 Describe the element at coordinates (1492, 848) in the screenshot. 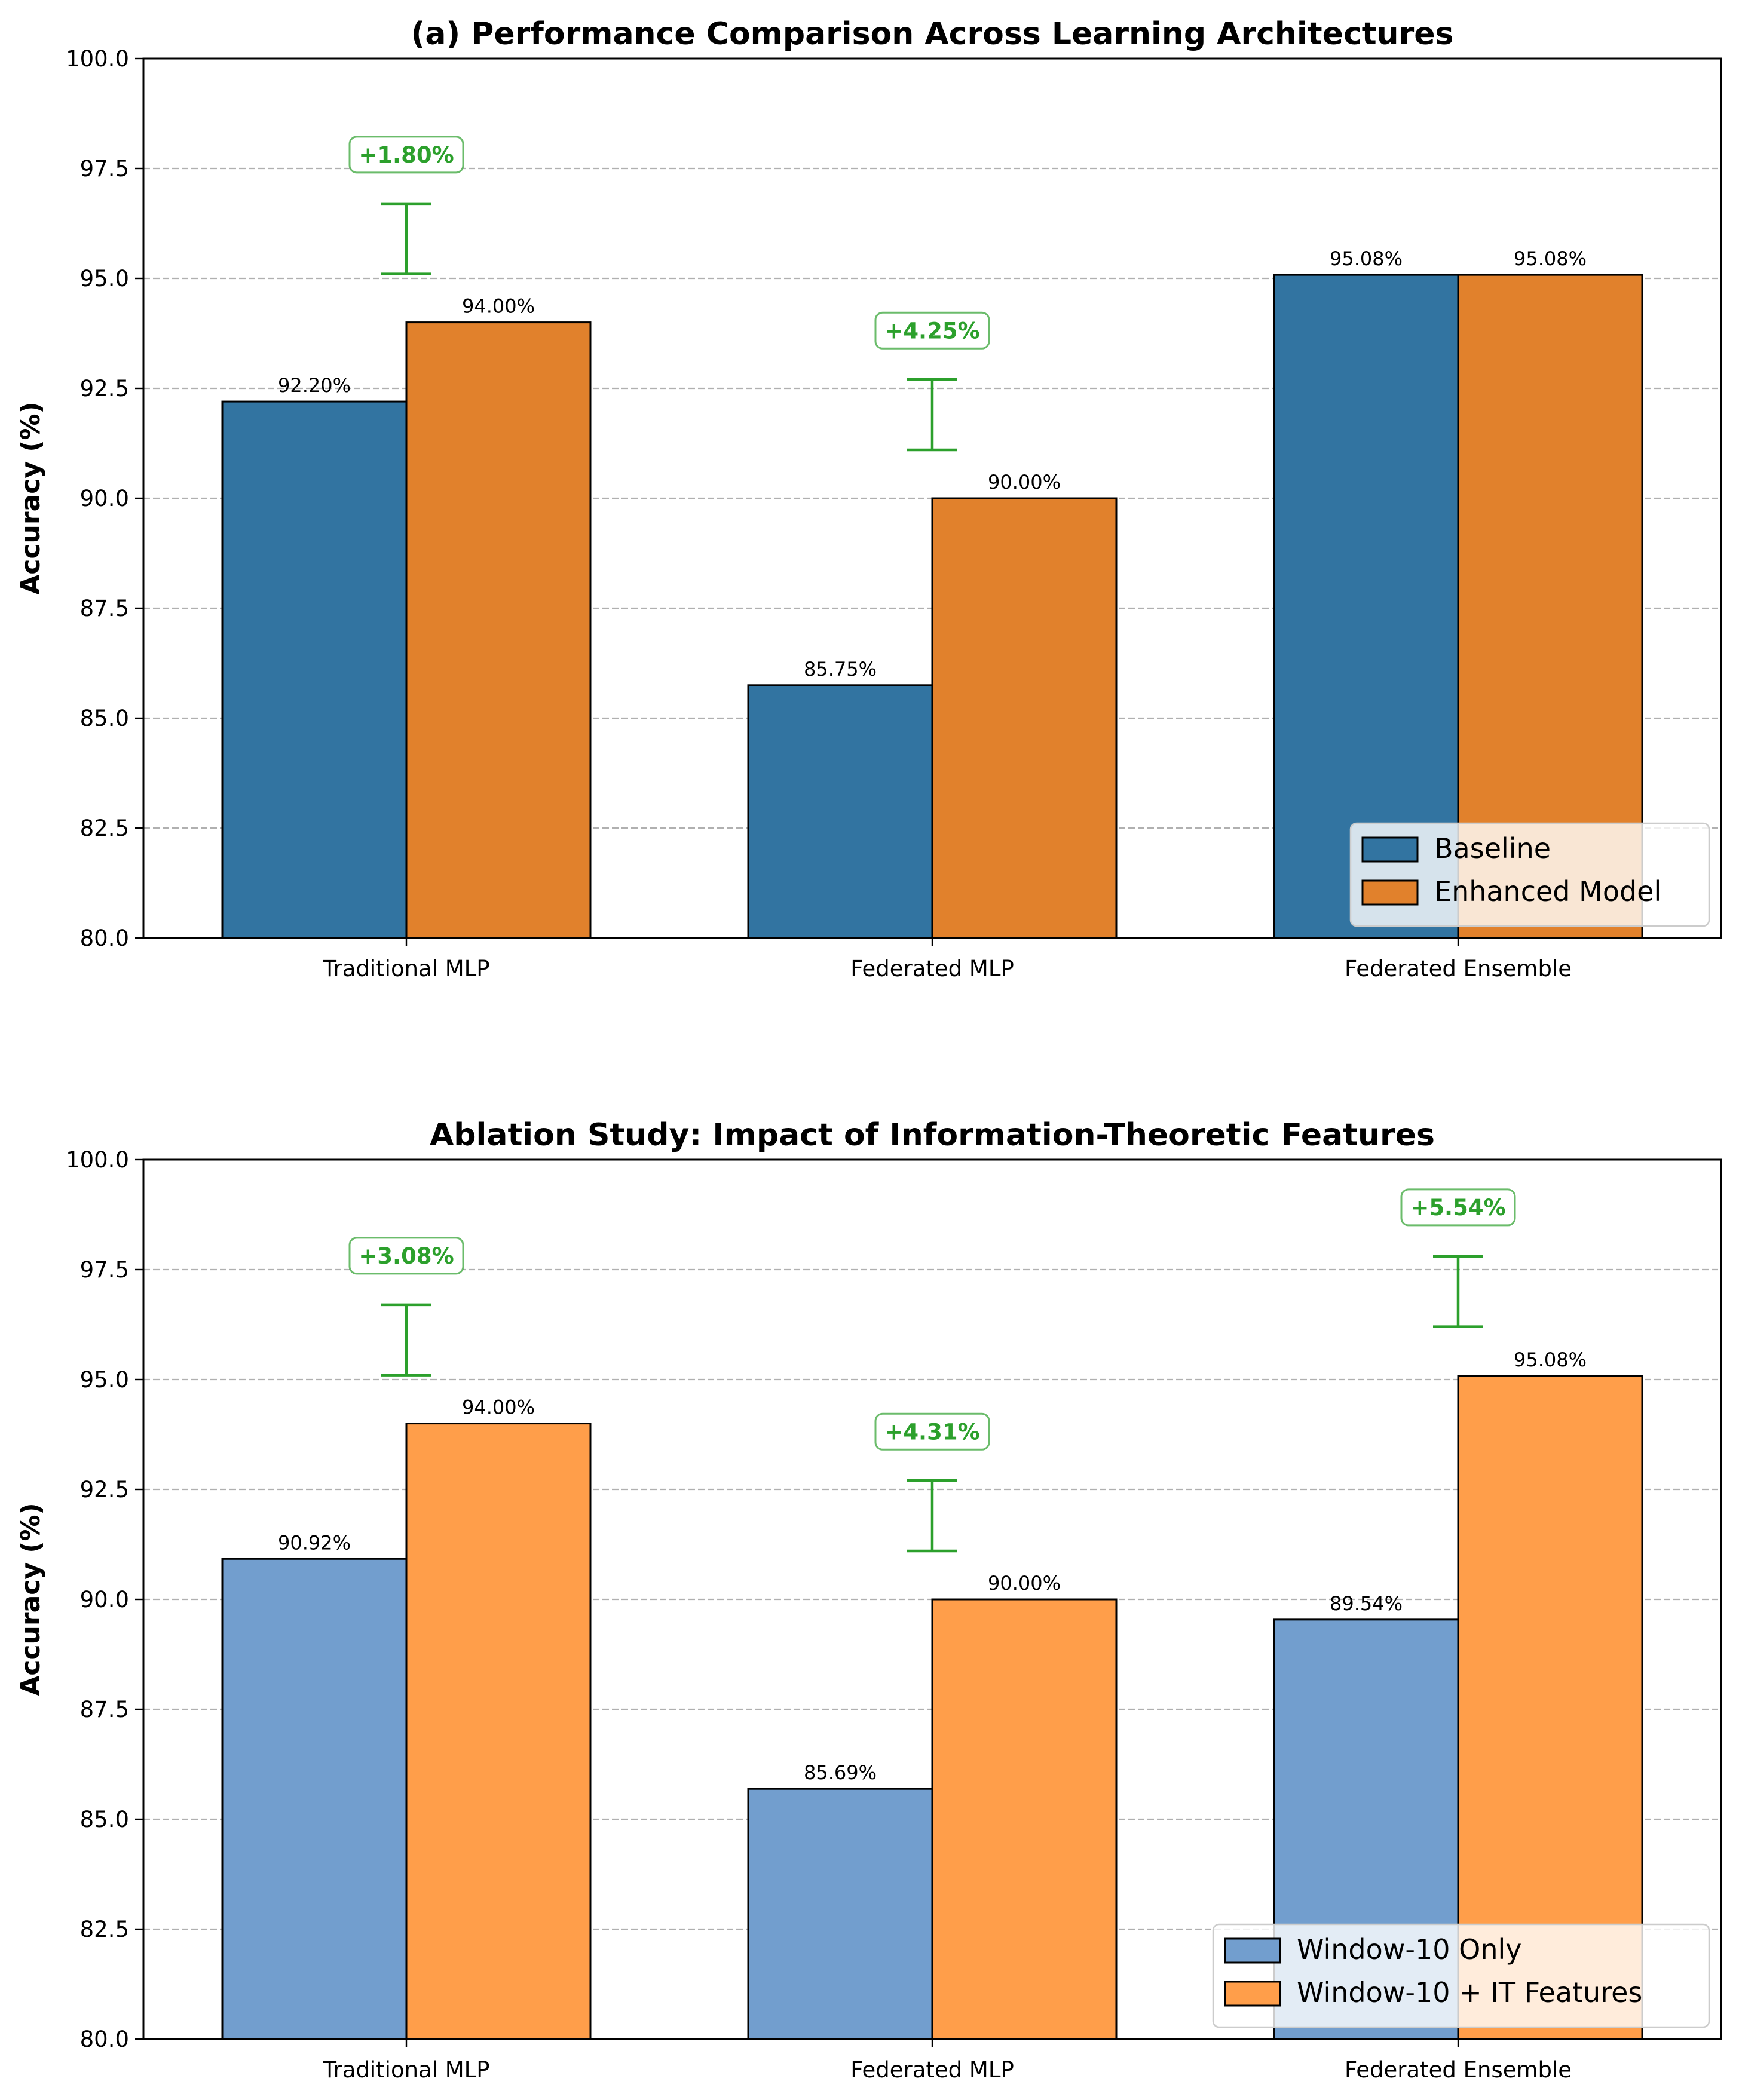

I see `legend-label: Baseline` at that location.